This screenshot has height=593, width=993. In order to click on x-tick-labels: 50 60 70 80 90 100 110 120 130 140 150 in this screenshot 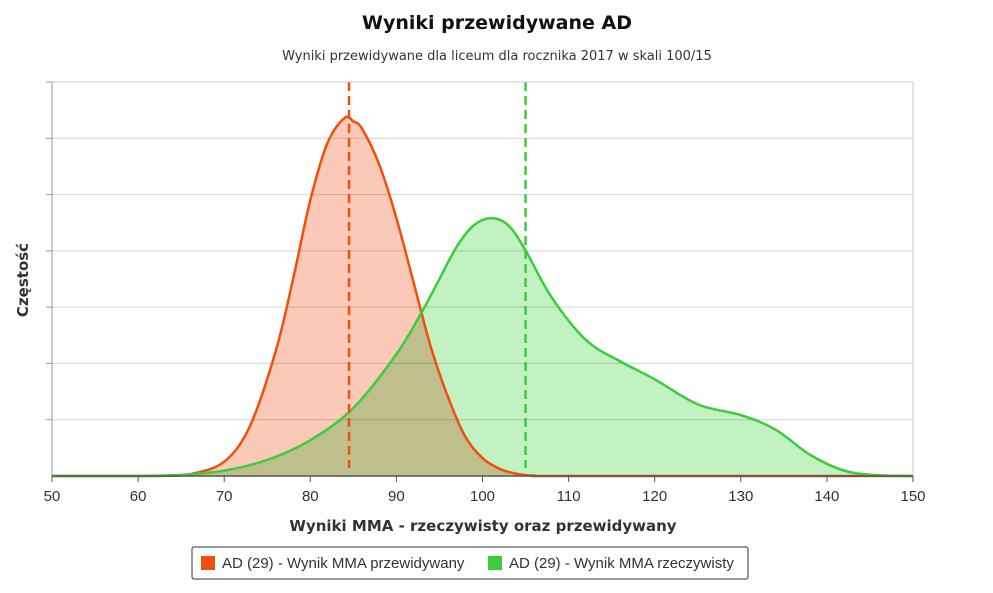, I will do `click(485, 490)`.